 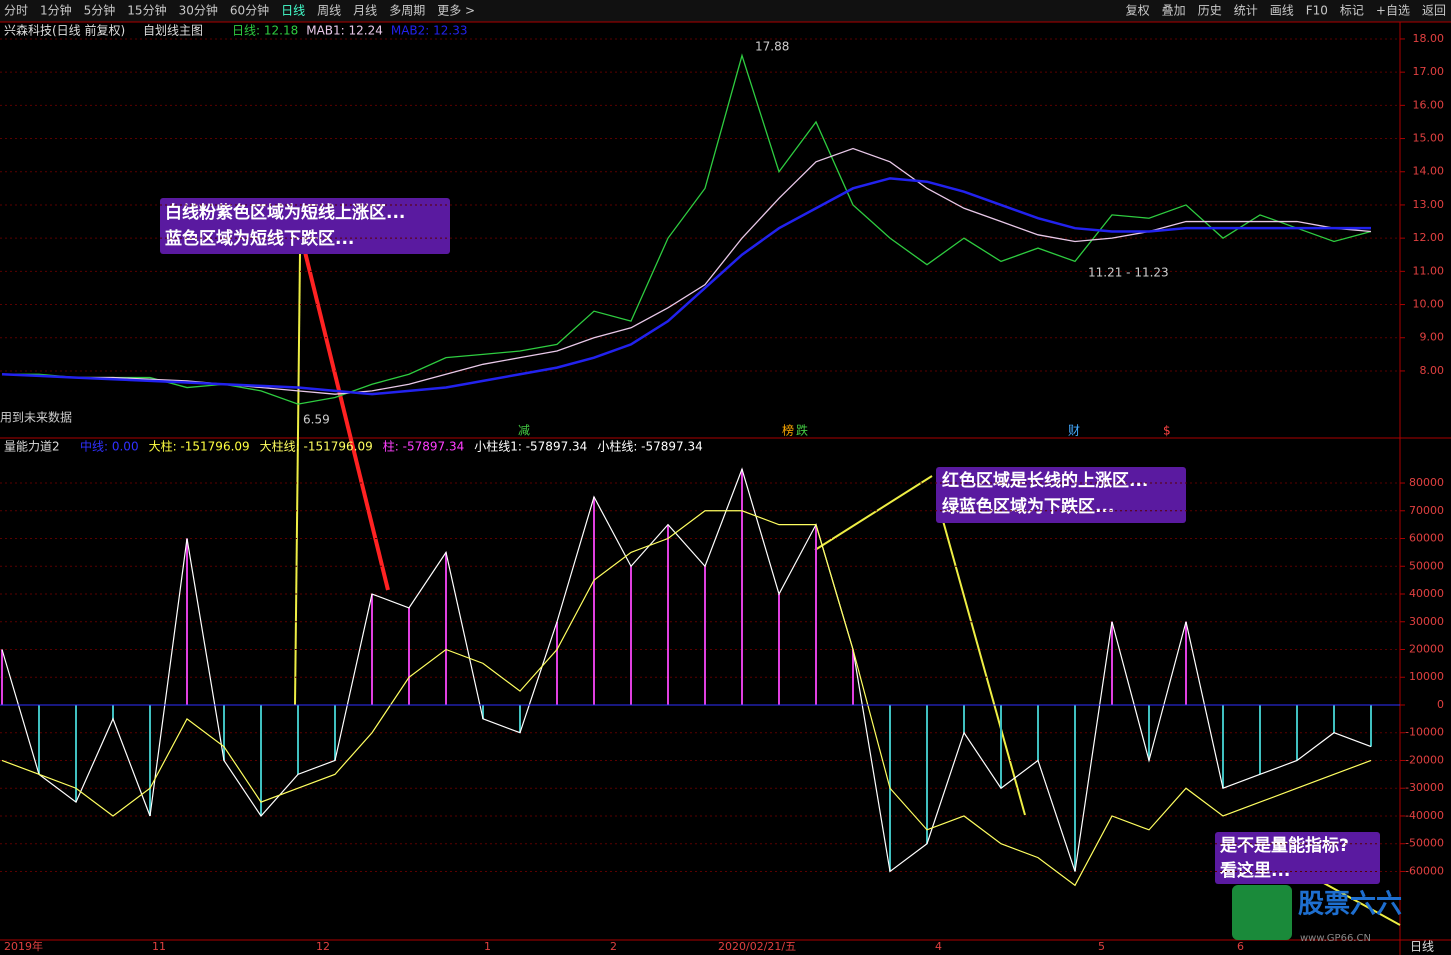 What do you see at coordinates (323, 946) in the screenshot?
I see `x-tick-label: 12` at bounding box center [323, 946].